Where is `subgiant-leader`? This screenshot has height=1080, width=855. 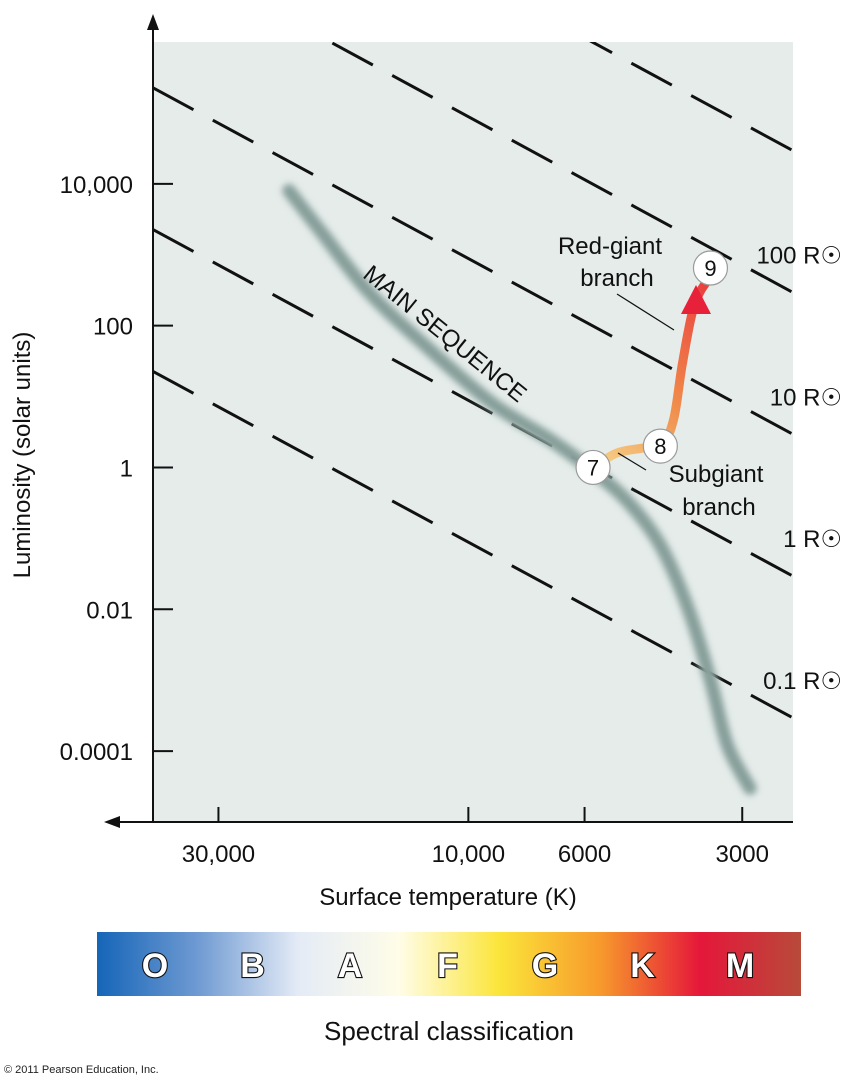
subgiant-leader is located at coordinates (632, 461).